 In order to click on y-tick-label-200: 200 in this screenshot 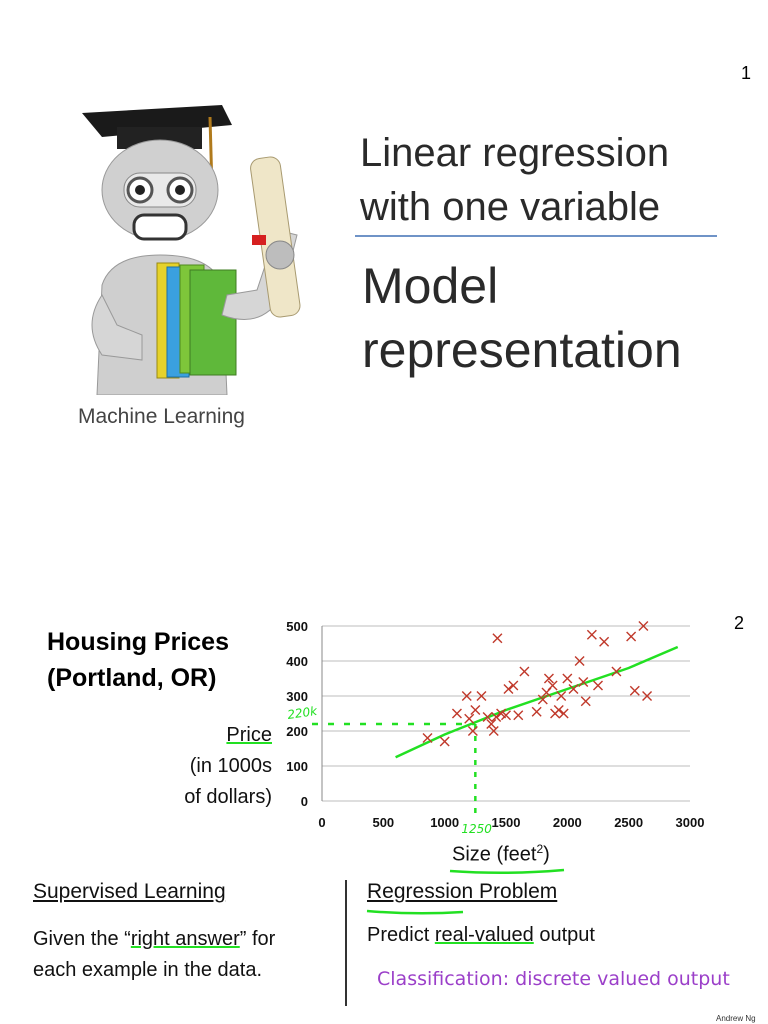, I will do `click(297, 731)`.